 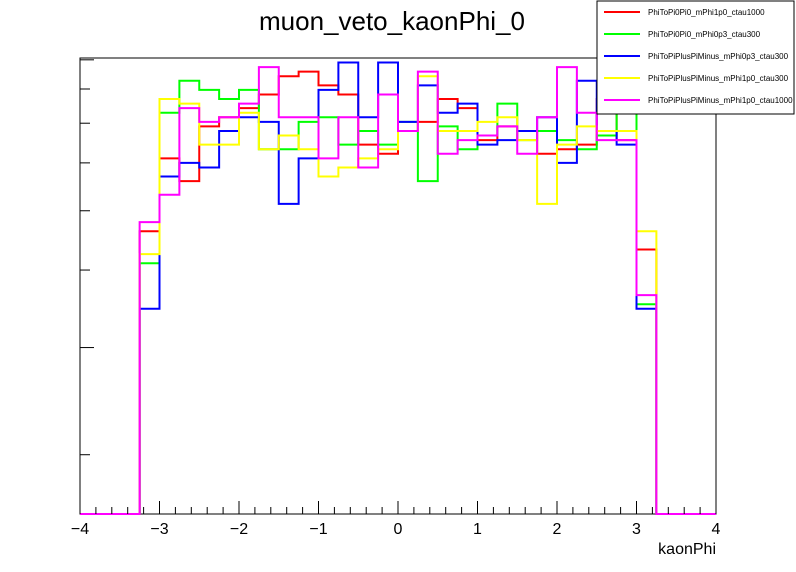 What do you see at coordinates (687, 549) in the screenshot?
I see `x-axis-label: kaonPhi` at bounding box center [687, 549].